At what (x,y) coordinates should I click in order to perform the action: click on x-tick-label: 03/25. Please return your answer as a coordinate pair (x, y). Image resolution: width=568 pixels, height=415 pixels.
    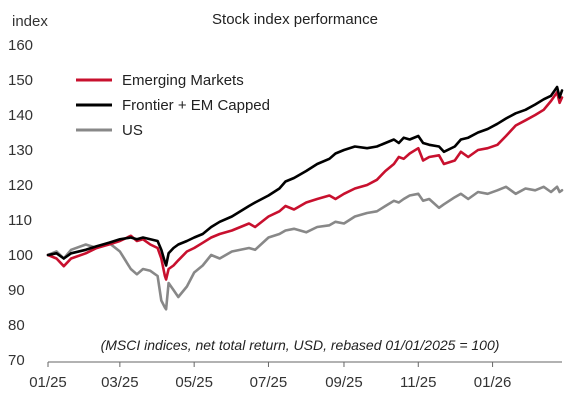
    Looking at the image, I should click on (120, 382).